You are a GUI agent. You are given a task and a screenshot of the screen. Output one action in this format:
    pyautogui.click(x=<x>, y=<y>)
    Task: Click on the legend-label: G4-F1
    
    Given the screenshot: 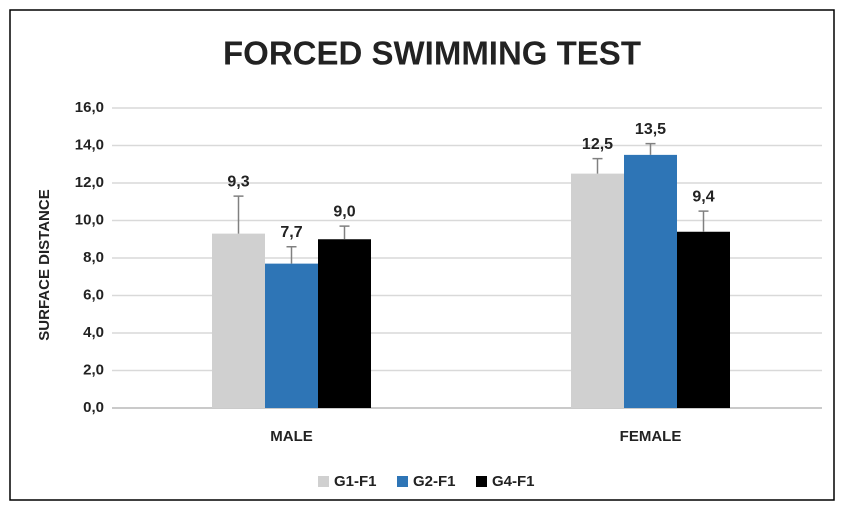 What is the action you would take?
    pyautogui.click(x=513, y=481)
    